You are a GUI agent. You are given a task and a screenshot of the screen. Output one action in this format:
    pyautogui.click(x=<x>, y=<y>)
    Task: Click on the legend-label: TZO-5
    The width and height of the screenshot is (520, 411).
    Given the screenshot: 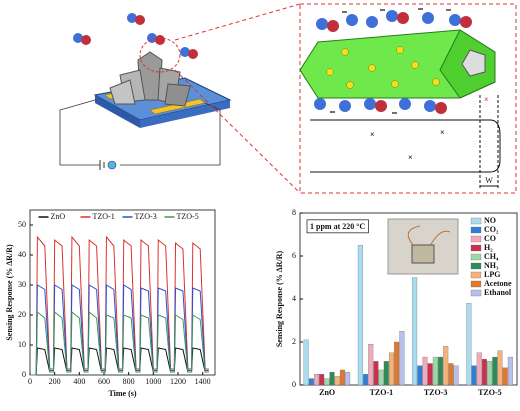 What is the action you would take?
    pyautogui.click(x=188, y=216)
    